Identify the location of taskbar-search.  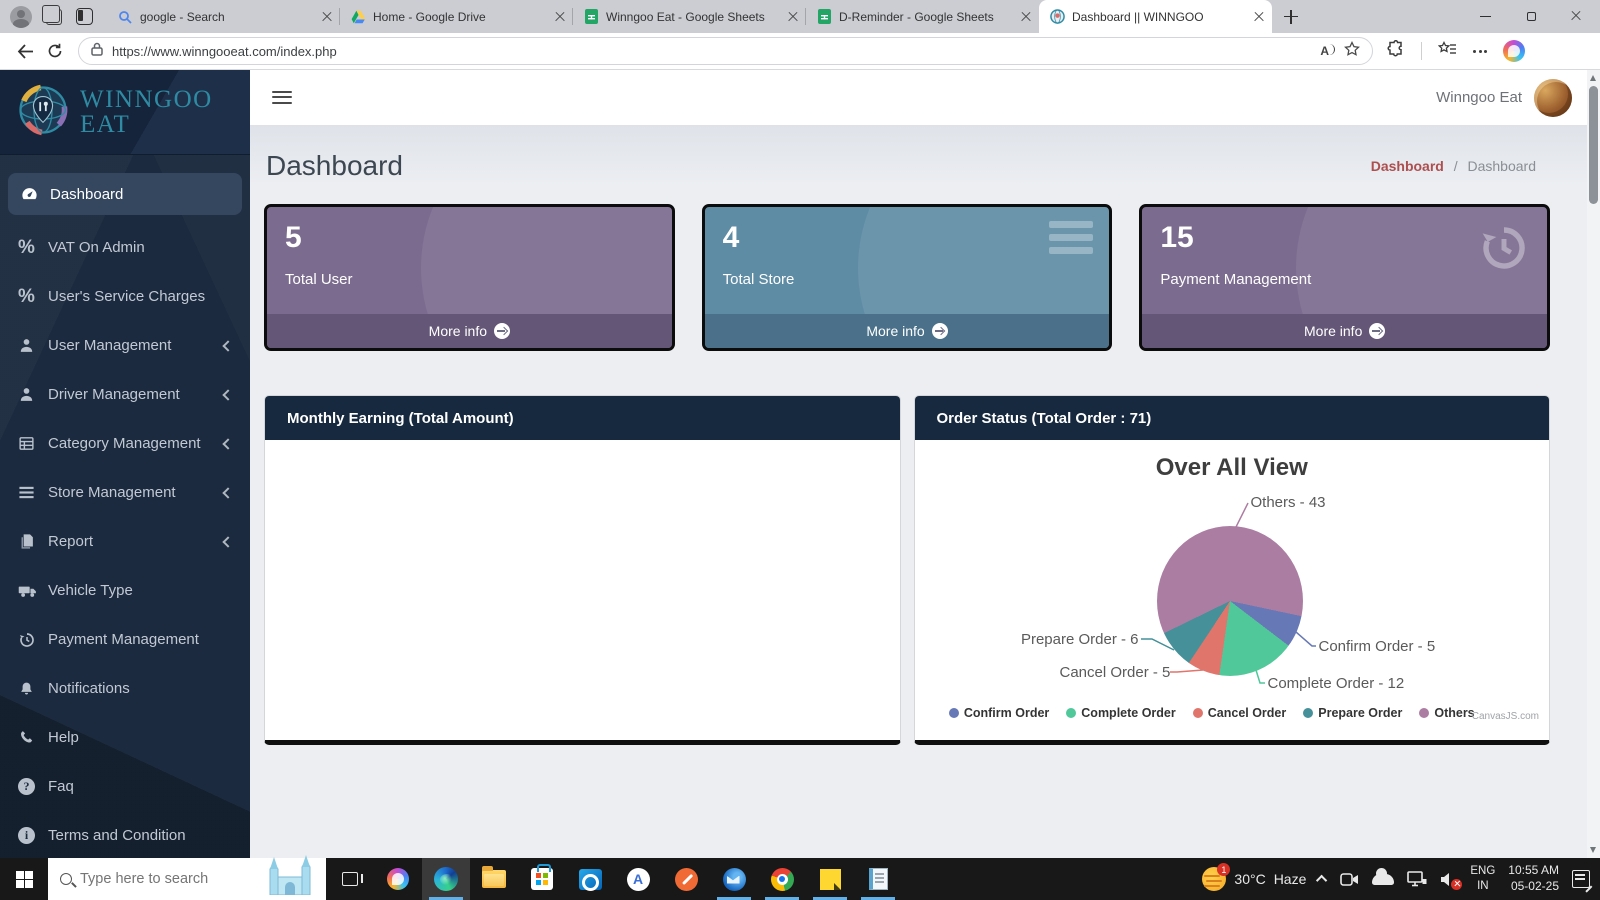
(187, 877).